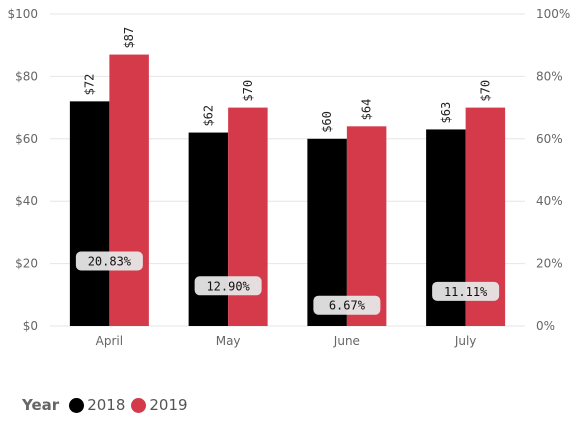  What do you see at coordinates (287, 283) in the screenshot?
I see `growth-labels: 20.83% 12.90% 6.67% 11.11%` at bounding box center [287, 283].